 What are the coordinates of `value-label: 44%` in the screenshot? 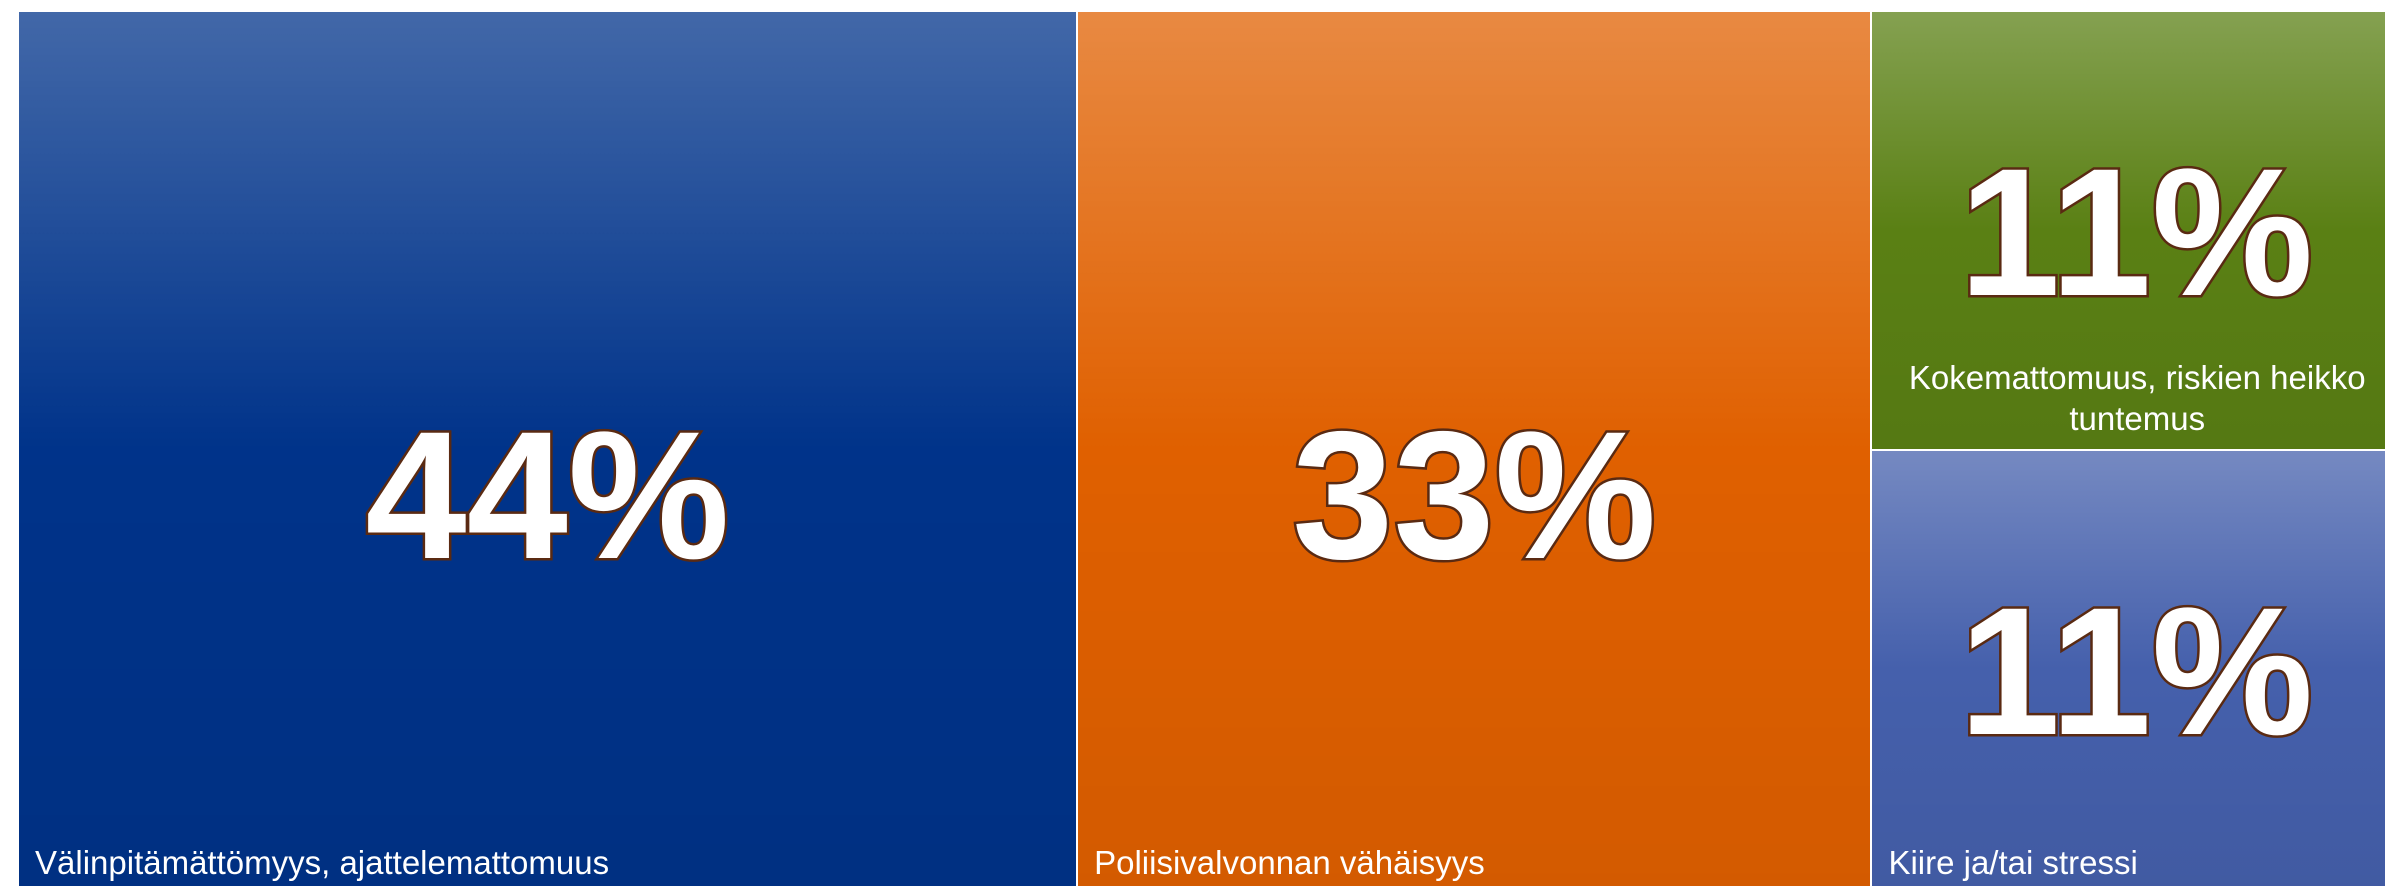 It's located at (547, 495).